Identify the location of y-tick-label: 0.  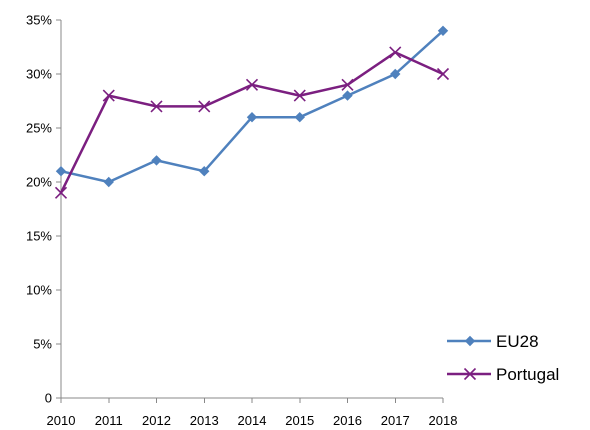
(48, 398).